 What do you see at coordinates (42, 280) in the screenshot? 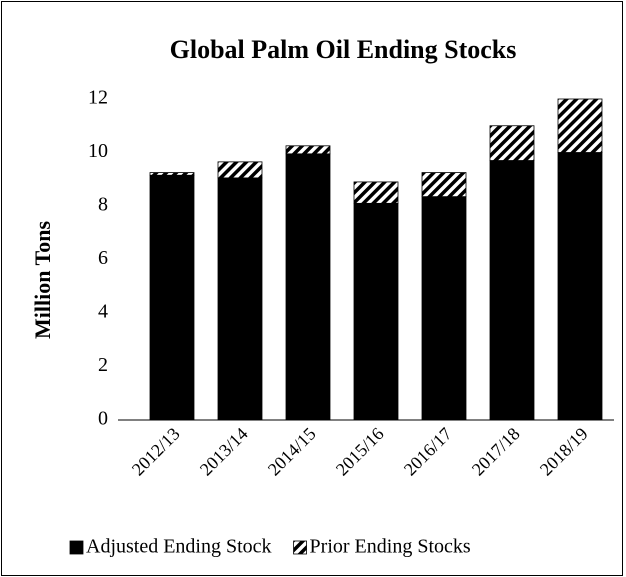
I see `y-axis-label: Million Tons` at bounding box center [42, 280].